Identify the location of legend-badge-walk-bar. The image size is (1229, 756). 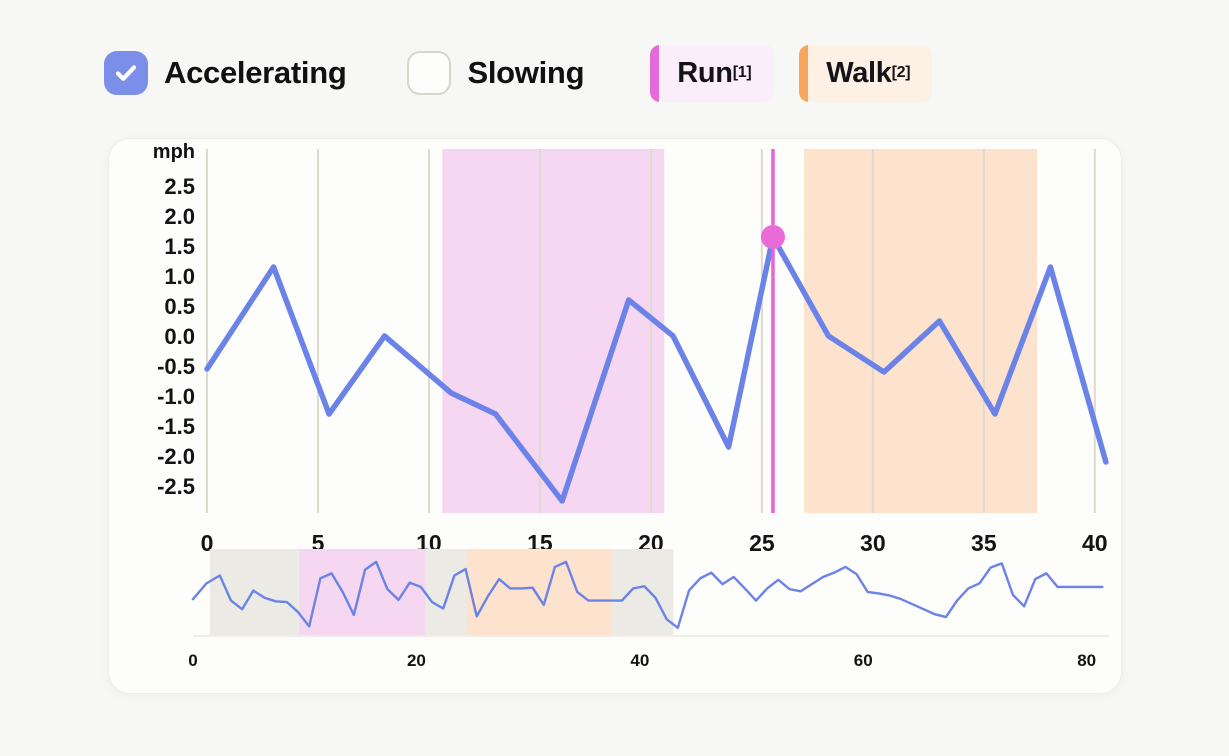
(804, 73).